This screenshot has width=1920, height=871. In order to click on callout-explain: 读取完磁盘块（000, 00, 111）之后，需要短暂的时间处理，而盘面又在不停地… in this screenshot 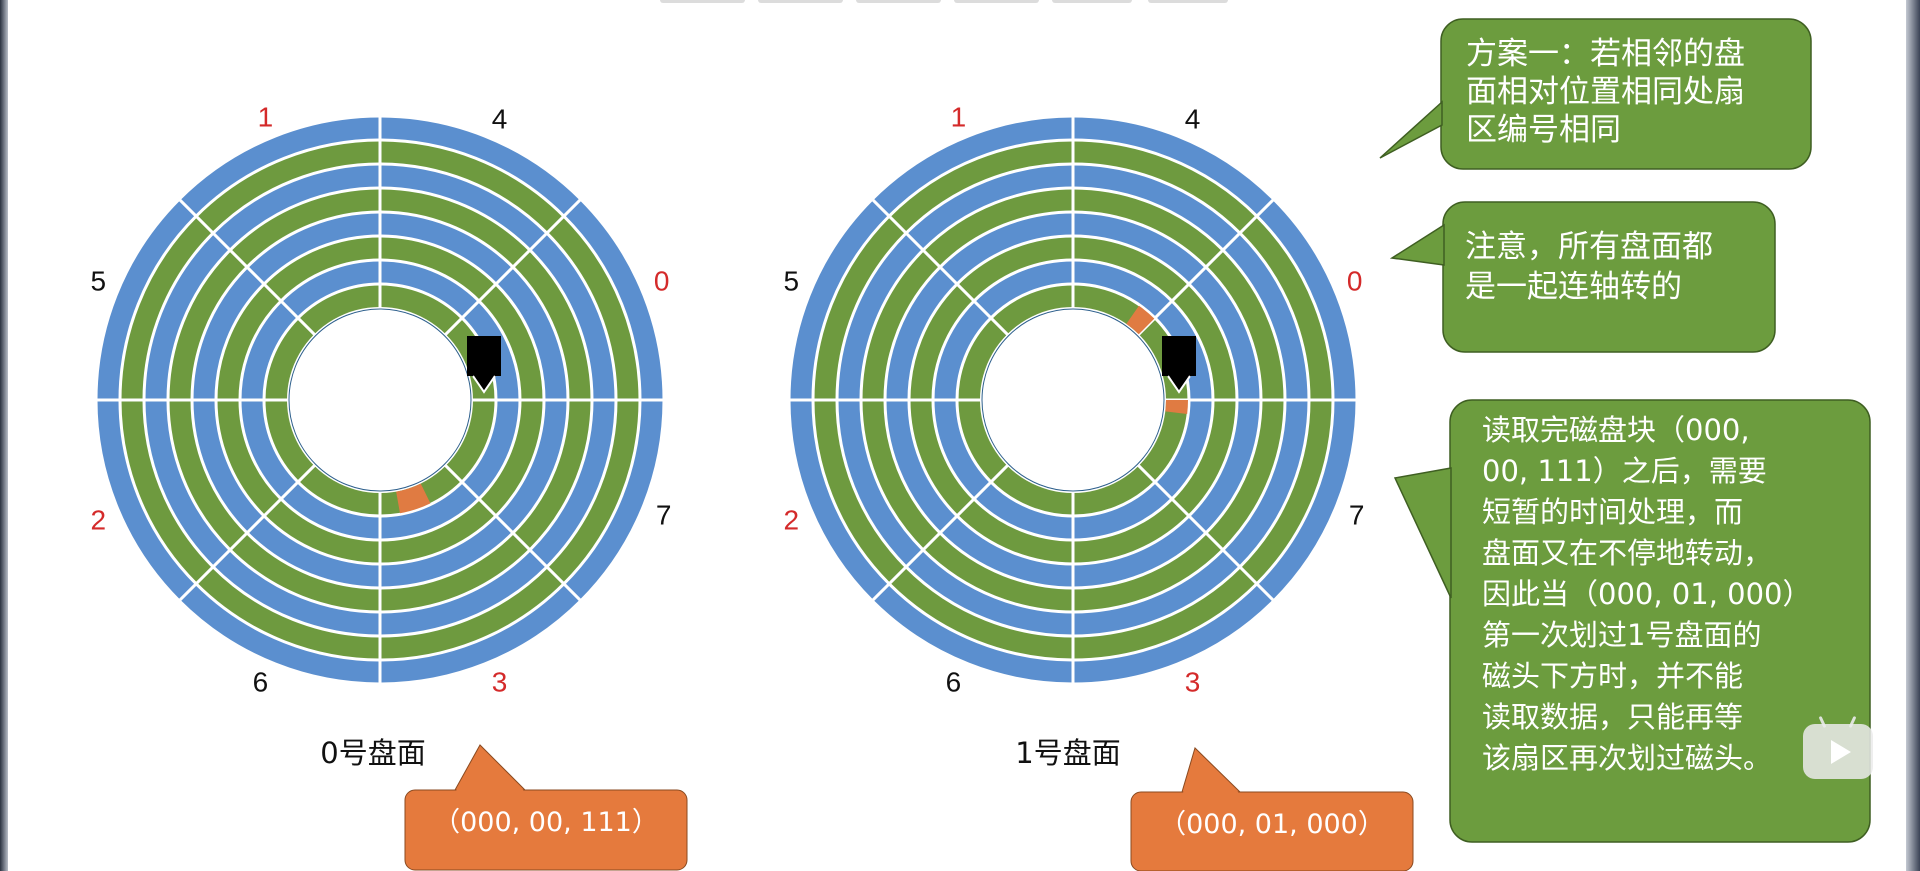, I will do `click(1632, 621)`.